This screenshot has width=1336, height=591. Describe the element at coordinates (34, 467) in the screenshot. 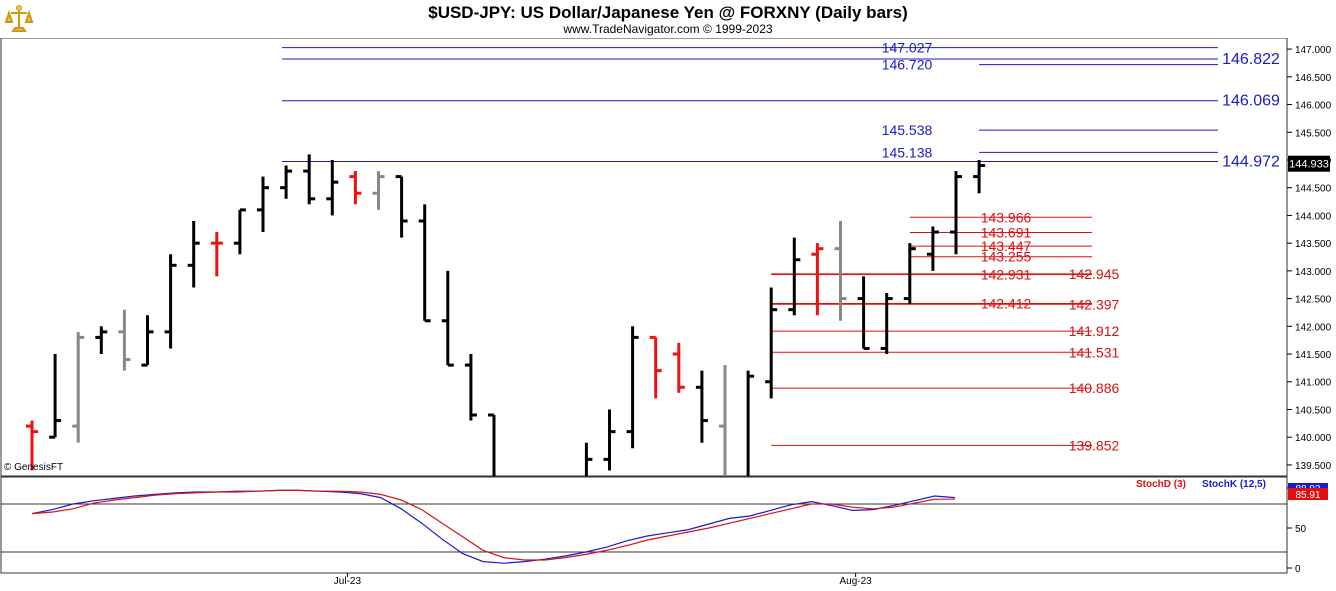

I see `watermark: © GenesisFT` at that location.